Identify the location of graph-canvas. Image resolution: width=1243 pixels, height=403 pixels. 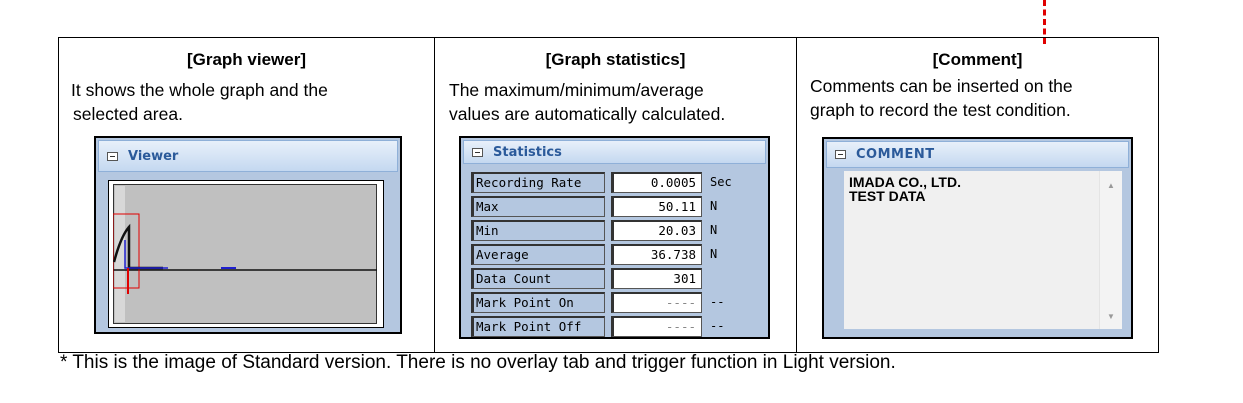
(245, 254).